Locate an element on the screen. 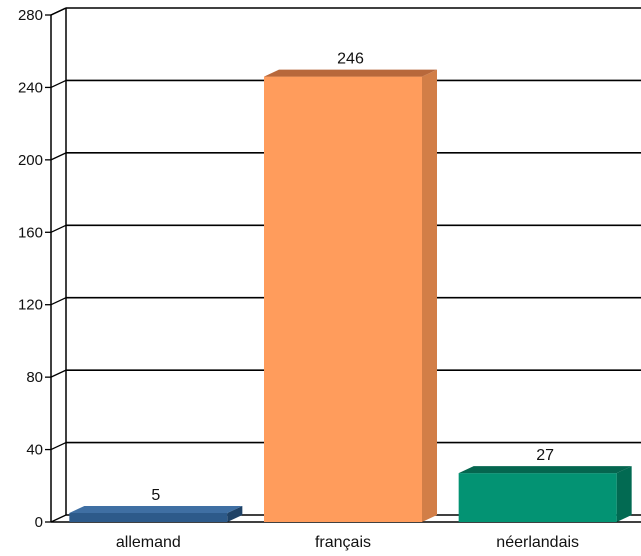 The image size is (641, 556). y-tick-label: 160 is located at coordinates (30, 232).